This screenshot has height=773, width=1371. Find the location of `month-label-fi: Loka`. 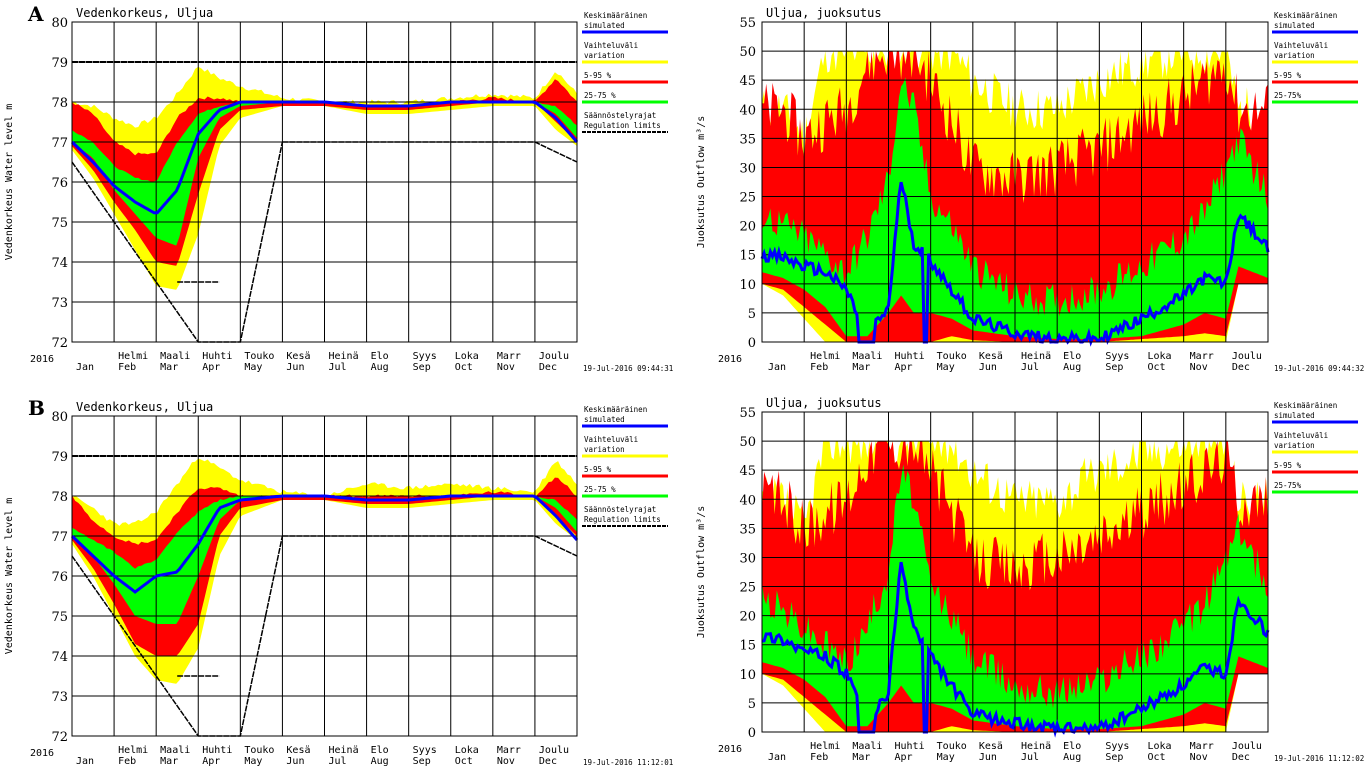

month-label-fi: Loka is located at coordinates (467, 356).